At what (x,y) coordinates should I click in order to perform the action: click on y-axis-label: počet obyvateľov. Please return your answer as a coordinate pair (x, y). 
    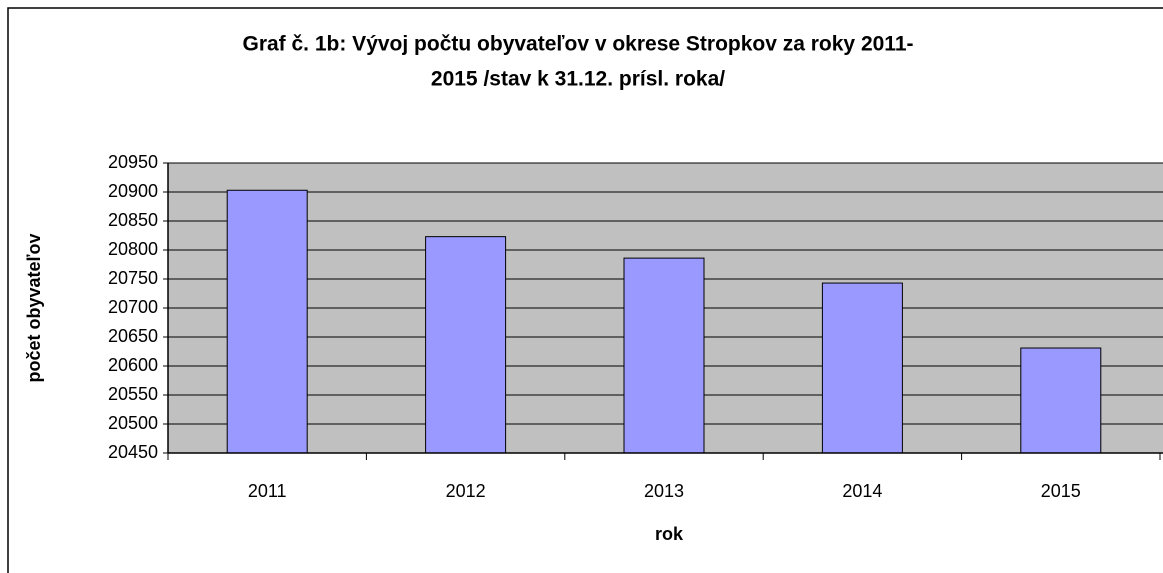
    Looking at the image, I should click on (34, 308).